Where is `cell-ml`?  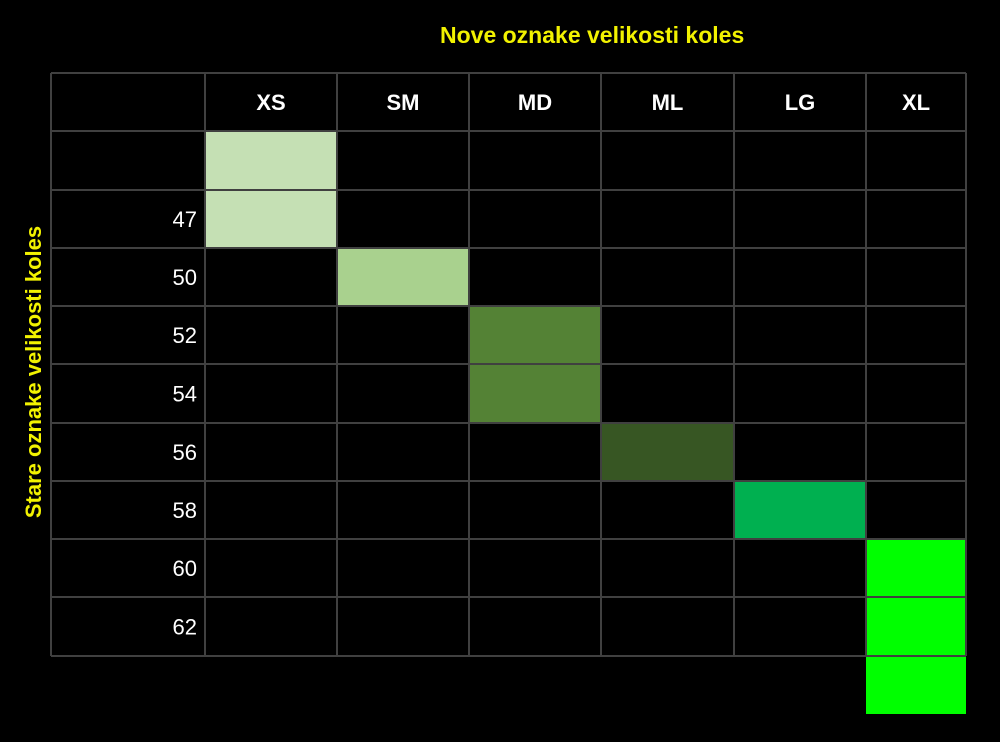 cell-ml is located at coordinates (667, 452).